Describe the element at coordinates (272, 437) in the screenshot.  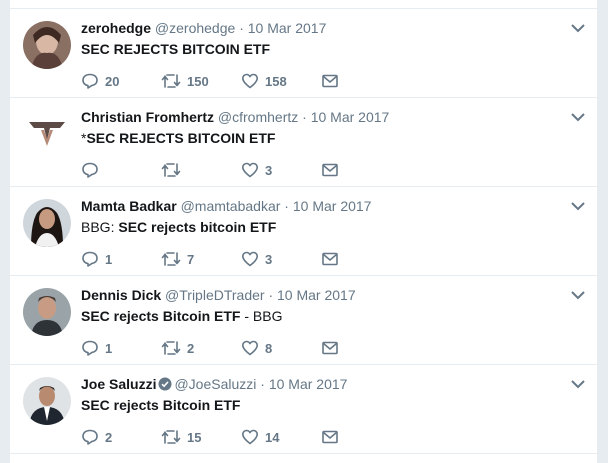
I see `like-count: 14` at that location.